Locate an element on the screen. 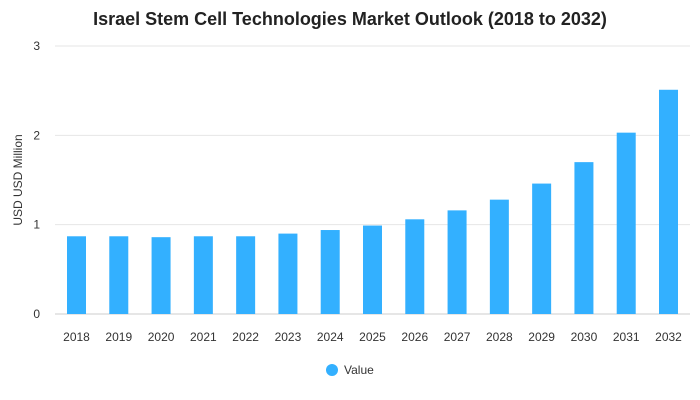  x-tick-label: 2019 is located at coordinates (118, 337).